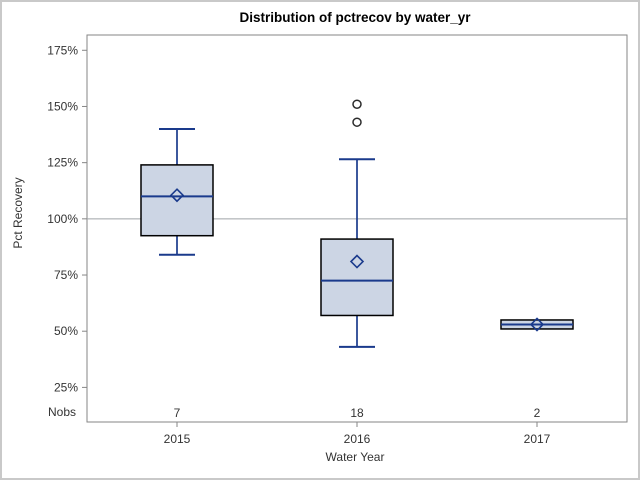  I want to click on x-tick-label: 2016, so click(357, 439).